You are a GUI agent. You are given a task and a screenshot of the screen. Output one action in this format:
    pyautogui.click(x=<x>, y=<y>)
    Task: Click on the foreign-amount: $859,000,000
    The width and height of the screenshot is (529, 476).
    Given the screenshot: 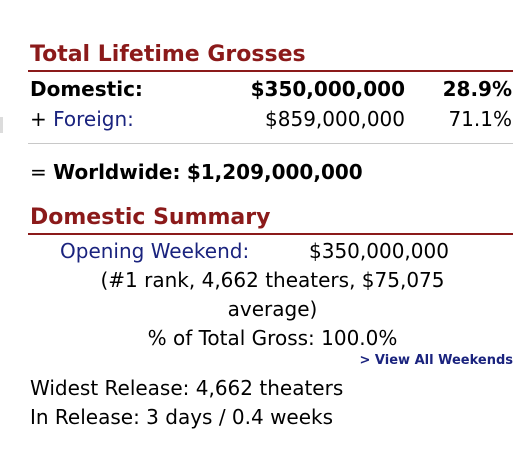 What is the action you would take?
    pyautogui.click(x=335, y=119)
    